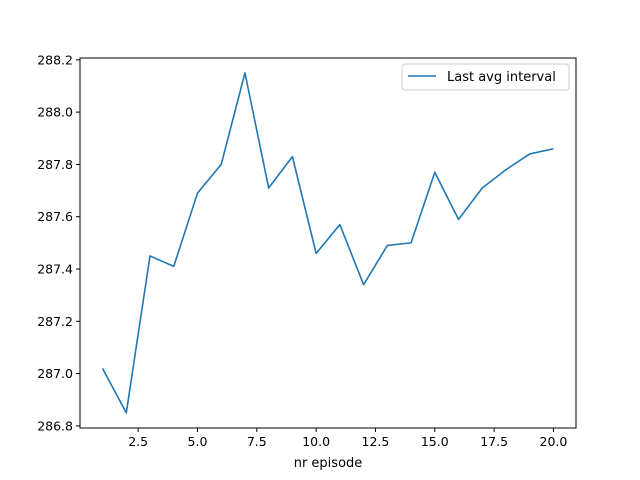  What do you see at coordinates (198, 441) in the screenshot?
I see `x-tick-label: 5.0` at bounding box center [198, 441].